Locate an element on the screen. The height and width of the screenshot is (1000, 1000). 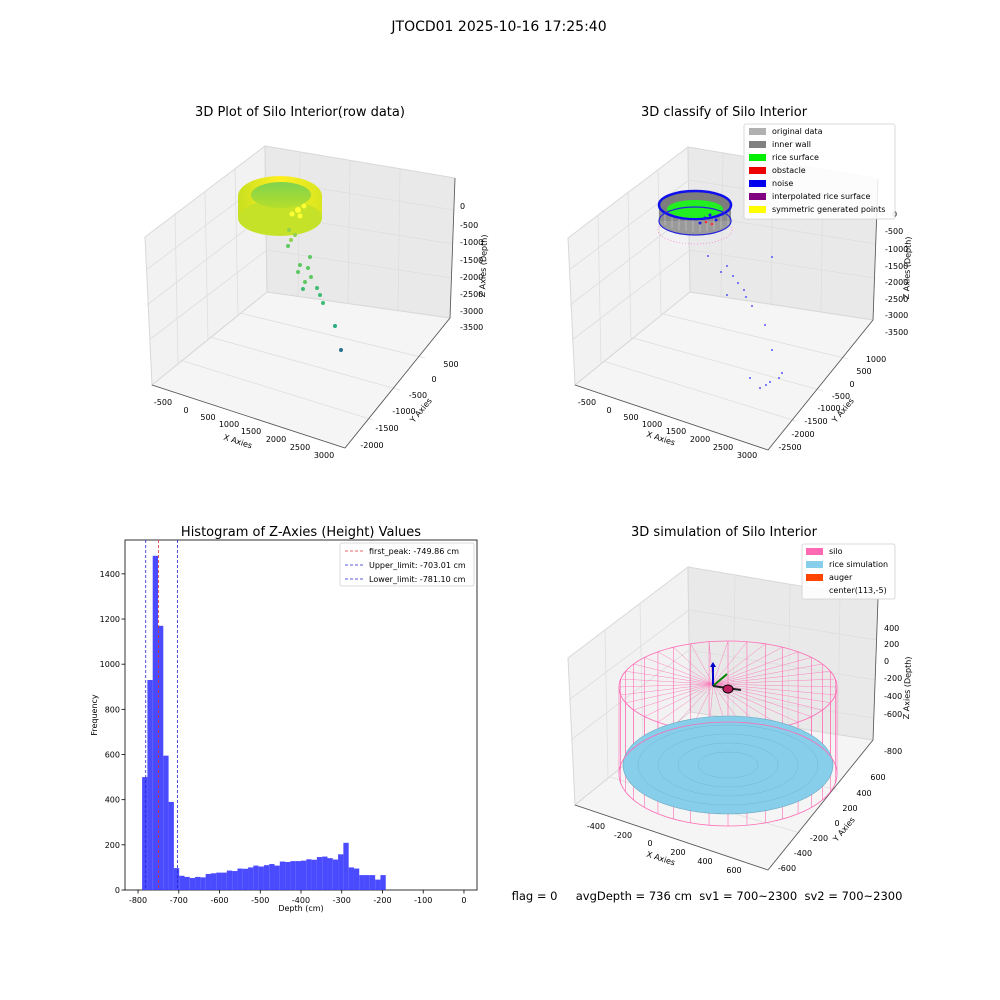
legend-label: first_peak: -749.86 cm is located at coordinates (414, 551).